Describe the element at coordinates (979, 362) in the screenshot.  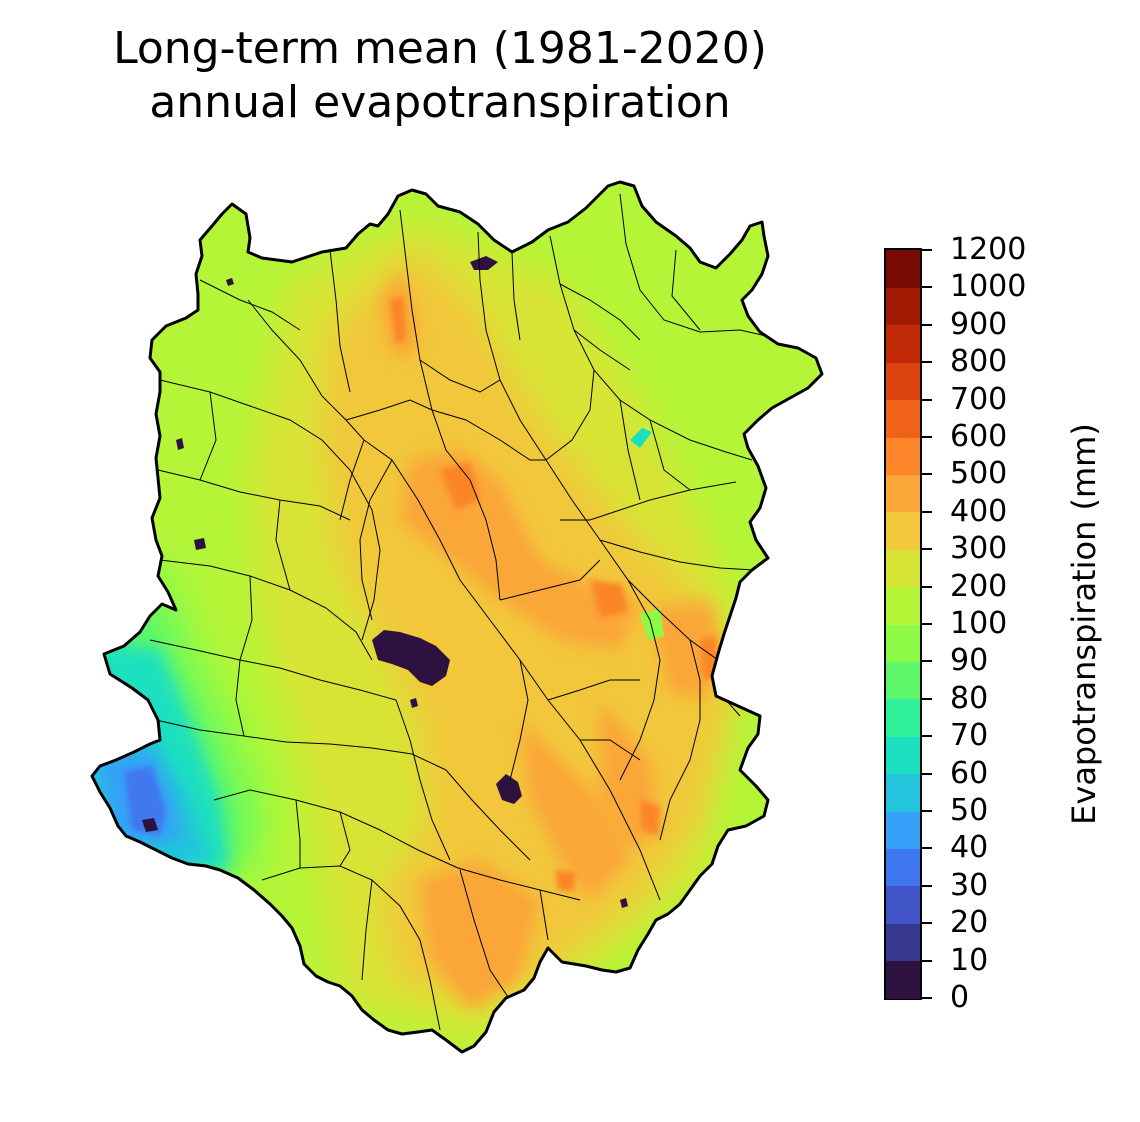
I see `colorbar-tick-label: 800` at that location.